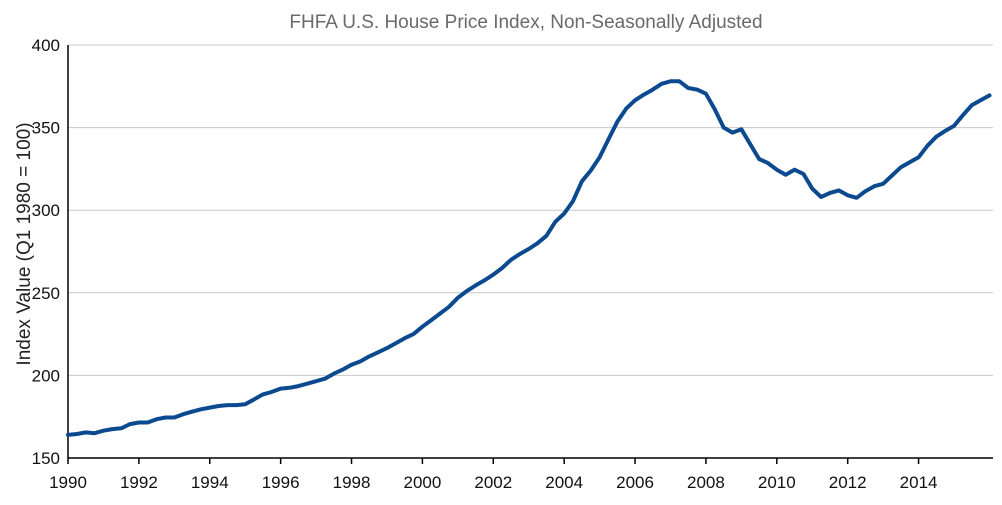  I want to click on y-tick-label: 250, so click(46, 293).